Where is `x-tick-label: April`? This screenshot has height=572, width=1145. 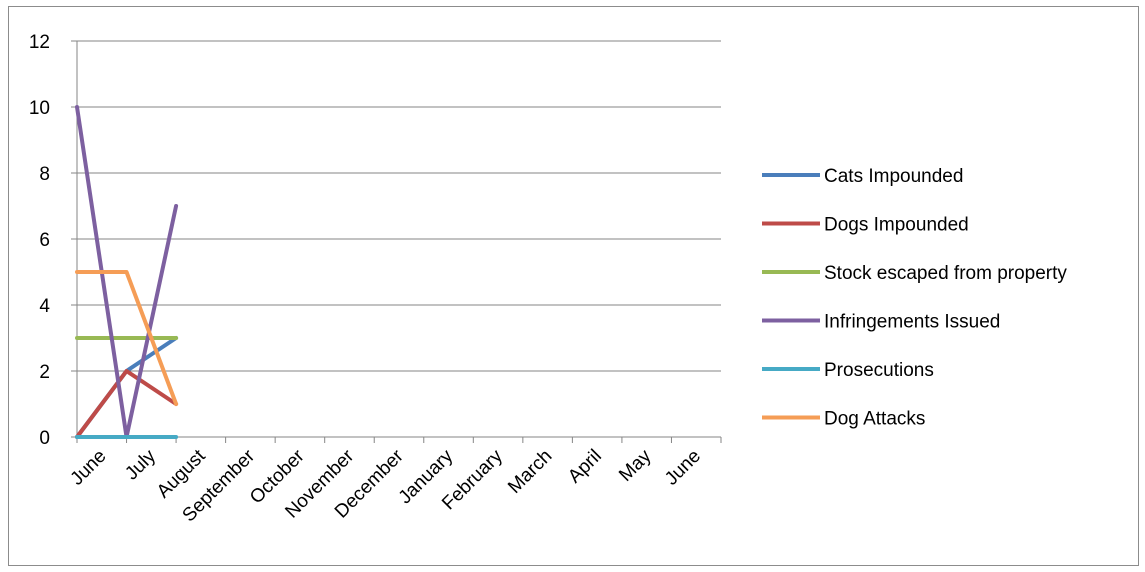
x-tick-label: April is located at coordinates (585, 467).